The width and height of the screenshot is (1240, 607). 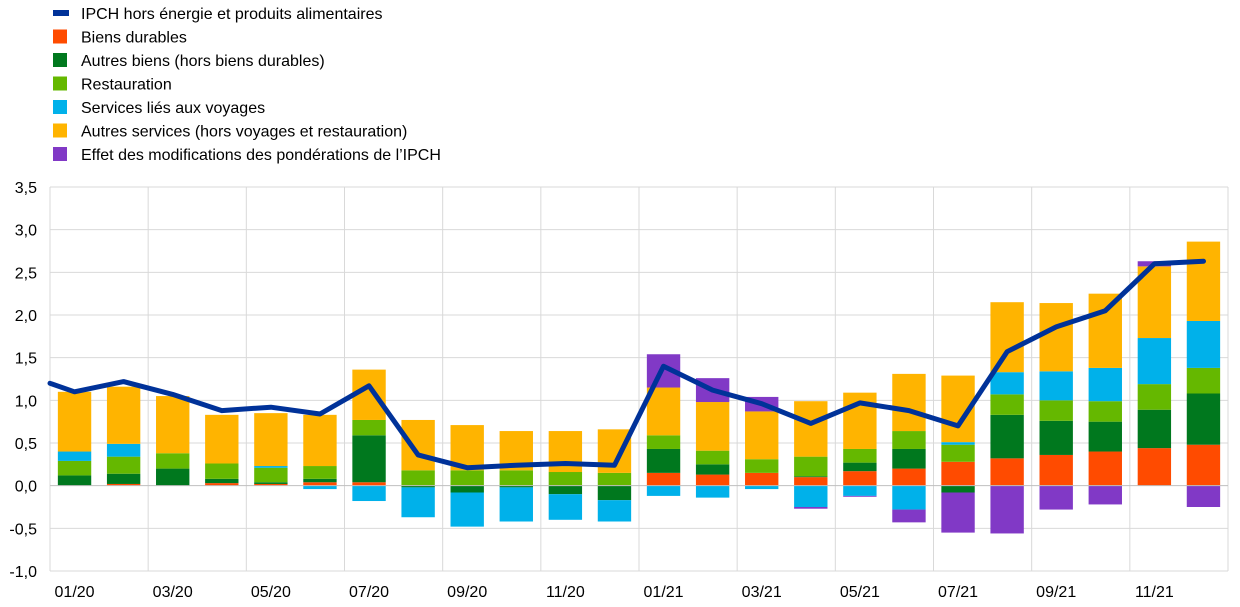 I want to click on y-tick-label: 0,0, so click(x=26, y=487).